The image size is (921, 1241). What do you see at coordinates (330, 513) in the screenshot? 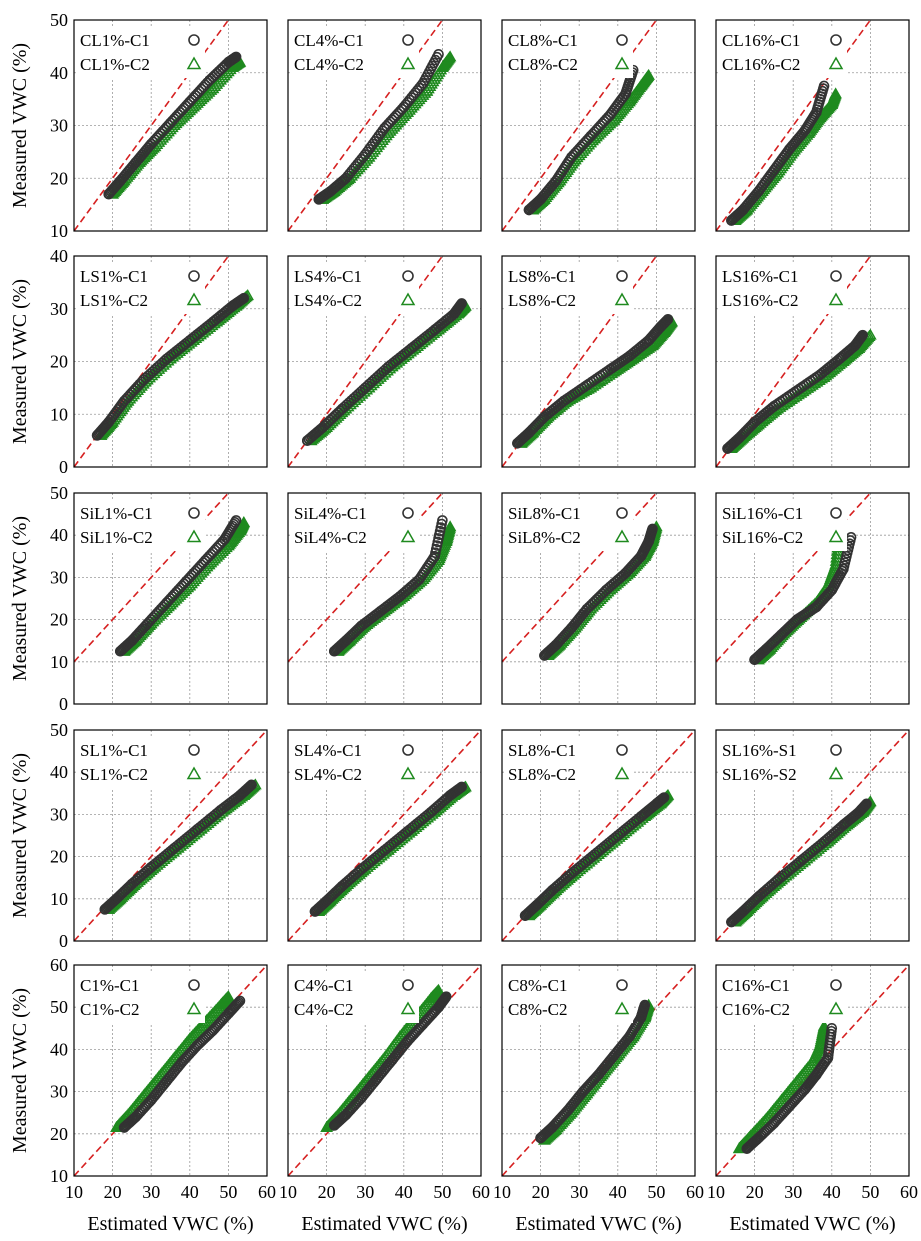
I see `legend-label-c1: SiL4%-C1` at bounding box center [330, 513].